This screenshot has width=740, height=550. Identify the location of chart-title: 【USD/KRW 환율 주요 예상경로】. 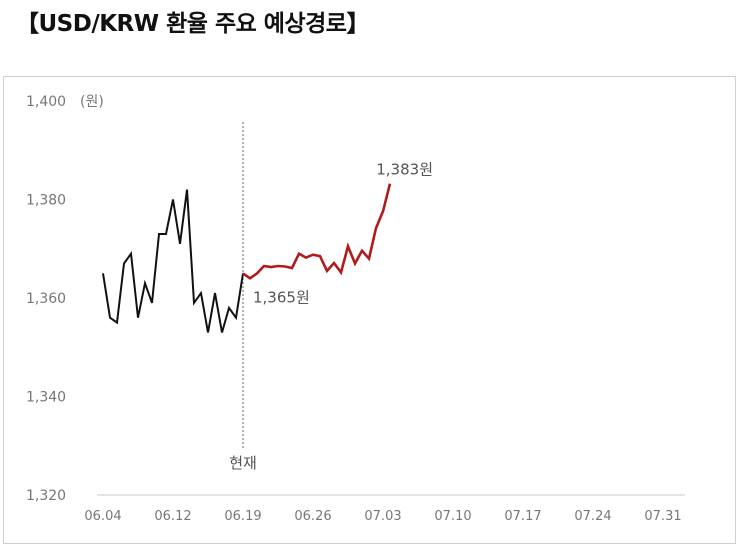
(192, 24).